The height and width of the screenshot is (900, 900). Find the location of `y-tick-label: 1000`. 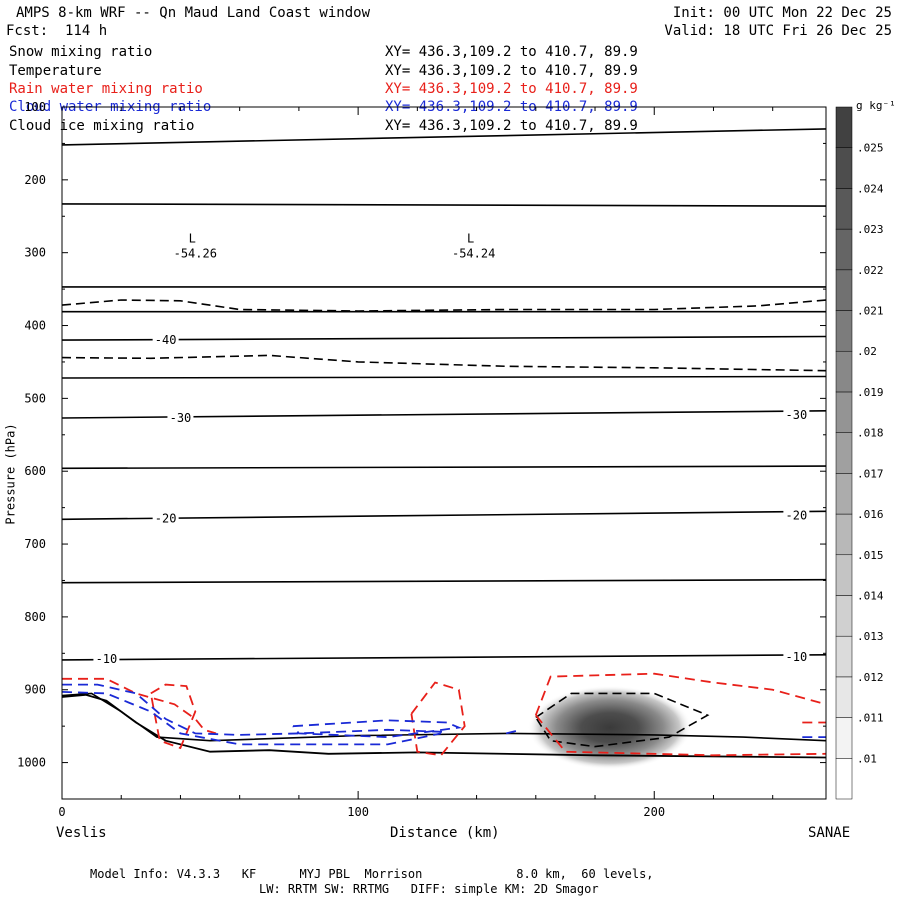

y-tick-label: 1000 is located at coordinates (31, 763).